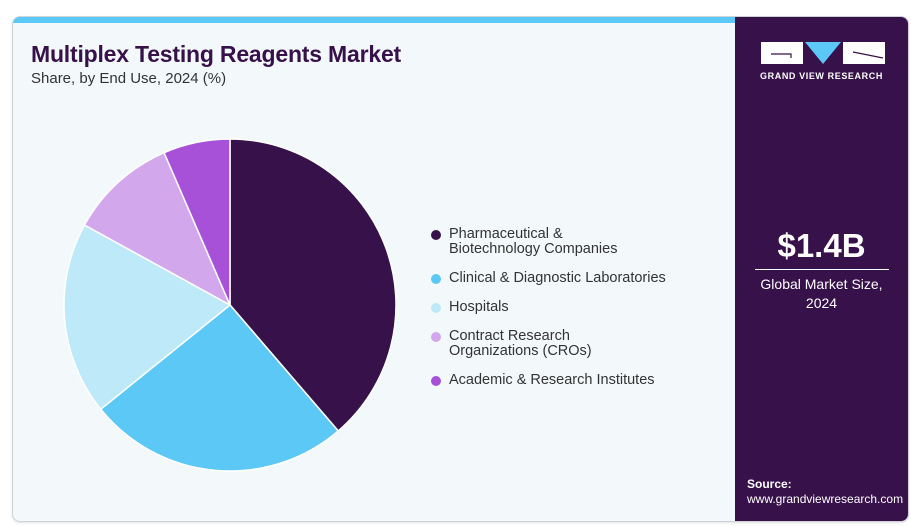 The width and height of the screenshot is (911, 526). I want to click on legend-label: Clinical & Diagnostic Laboratories, so click(557, 278).